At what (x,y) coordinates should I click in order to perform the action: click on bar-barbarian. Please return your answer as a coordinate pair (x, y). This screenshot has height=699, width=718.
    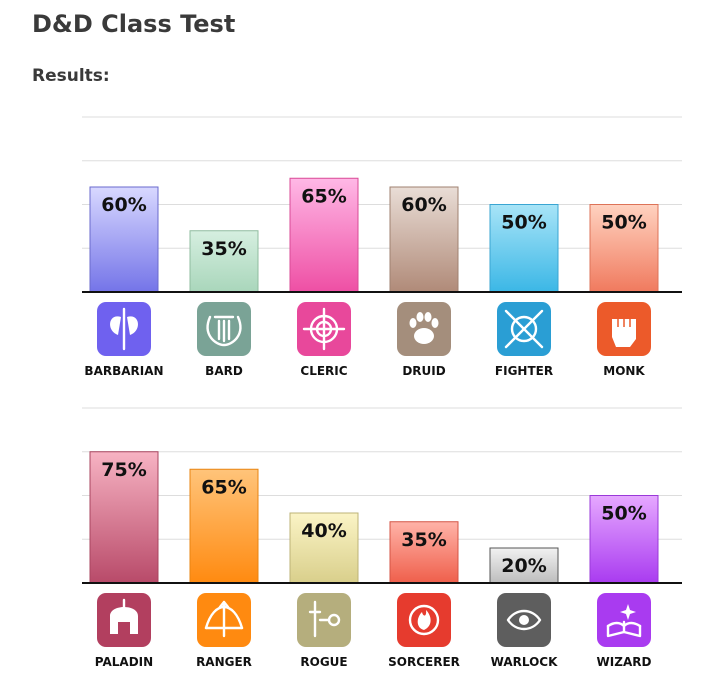
    Looking at the image, I should click on (124, 239).